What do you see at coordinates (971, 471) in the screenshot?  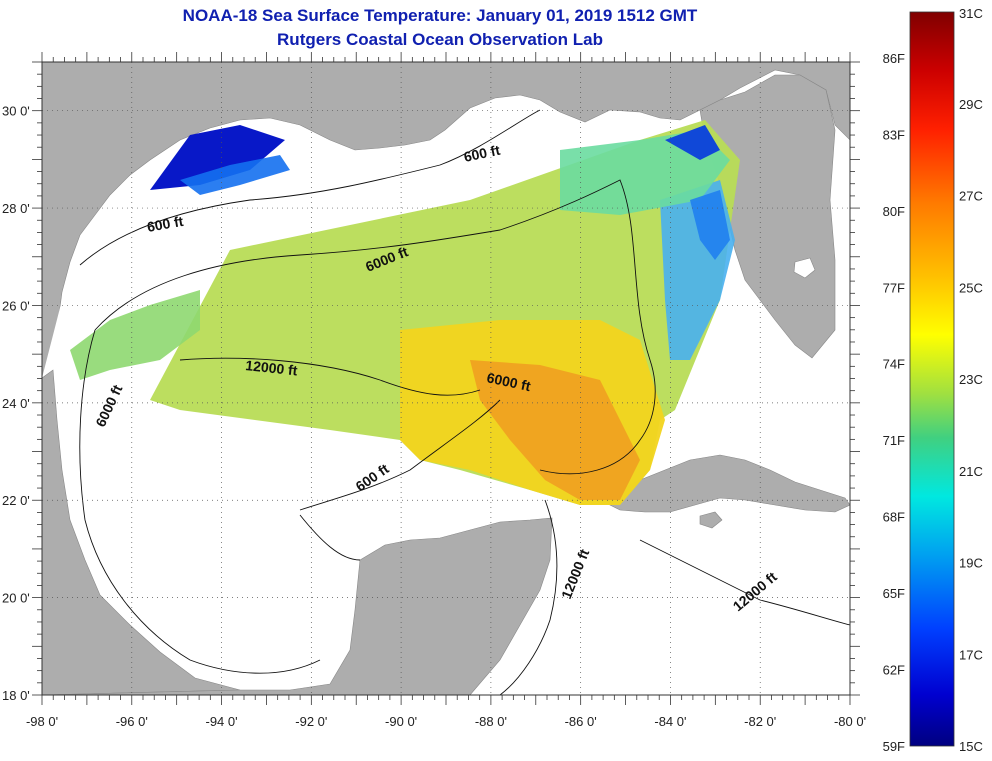 I see `colorbar-celsius-label: 21C` at bounding box center [971, 471].